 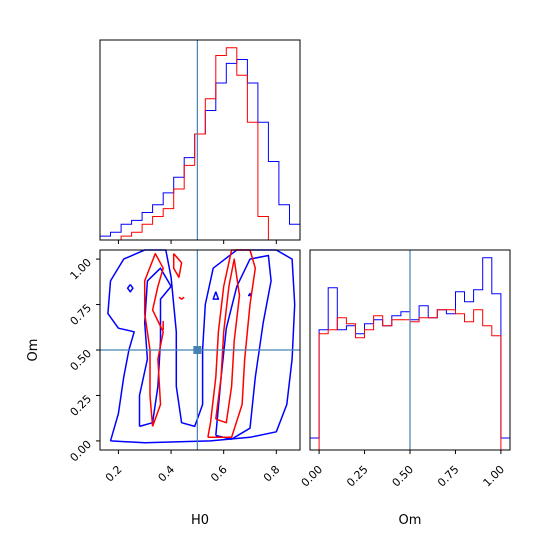 I want to click on om-marginal-axis-label: Om, so click(x=410, y=520).